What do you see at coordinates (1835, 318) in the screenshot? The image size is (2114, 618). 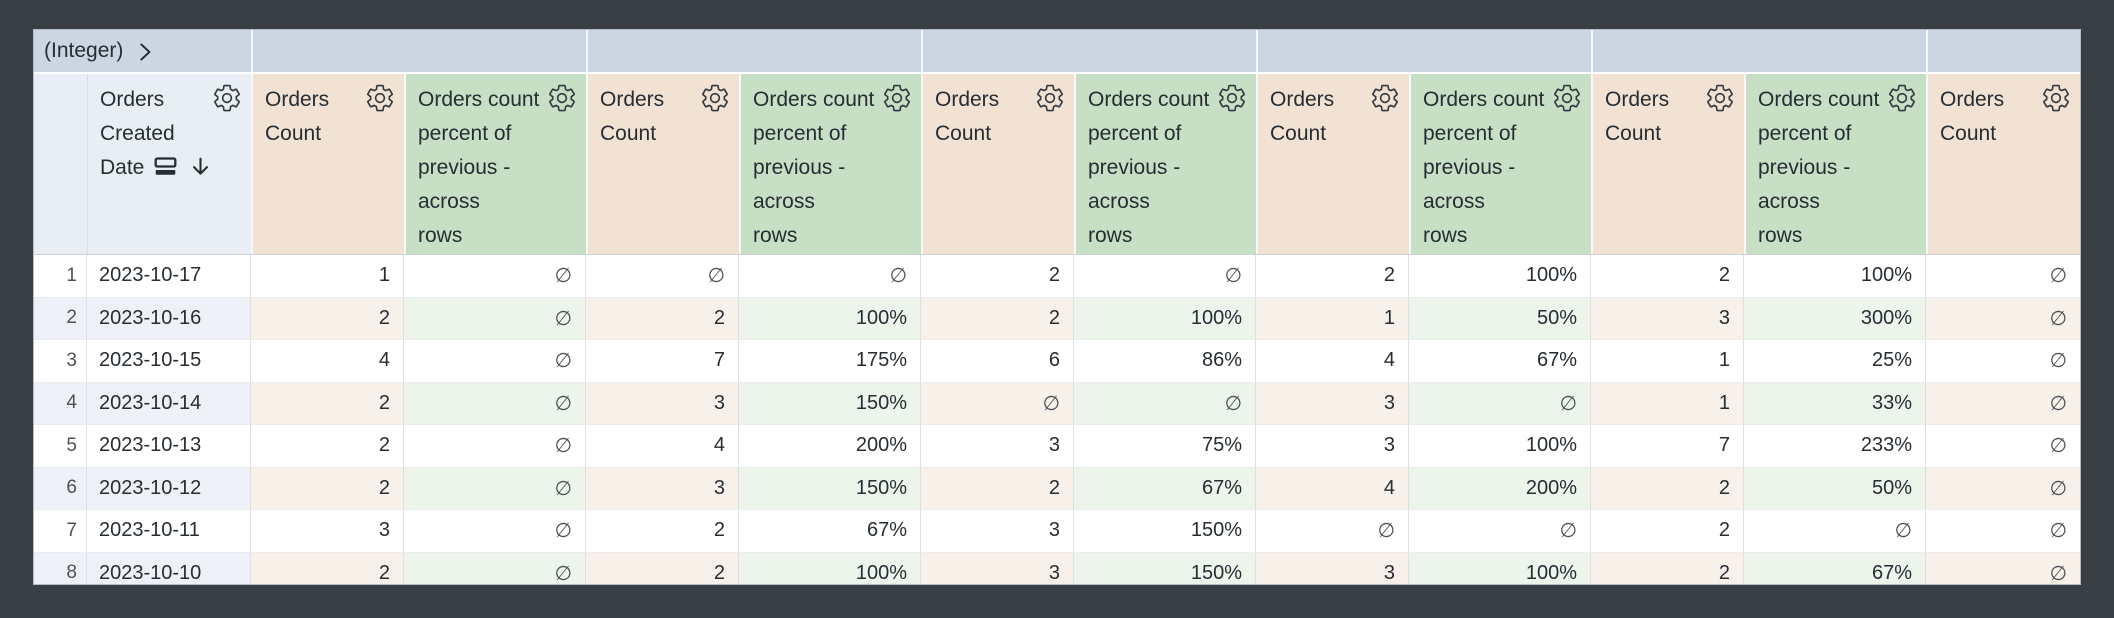 I see `percent-cell: 300%` at bounding box center [1835, 318].